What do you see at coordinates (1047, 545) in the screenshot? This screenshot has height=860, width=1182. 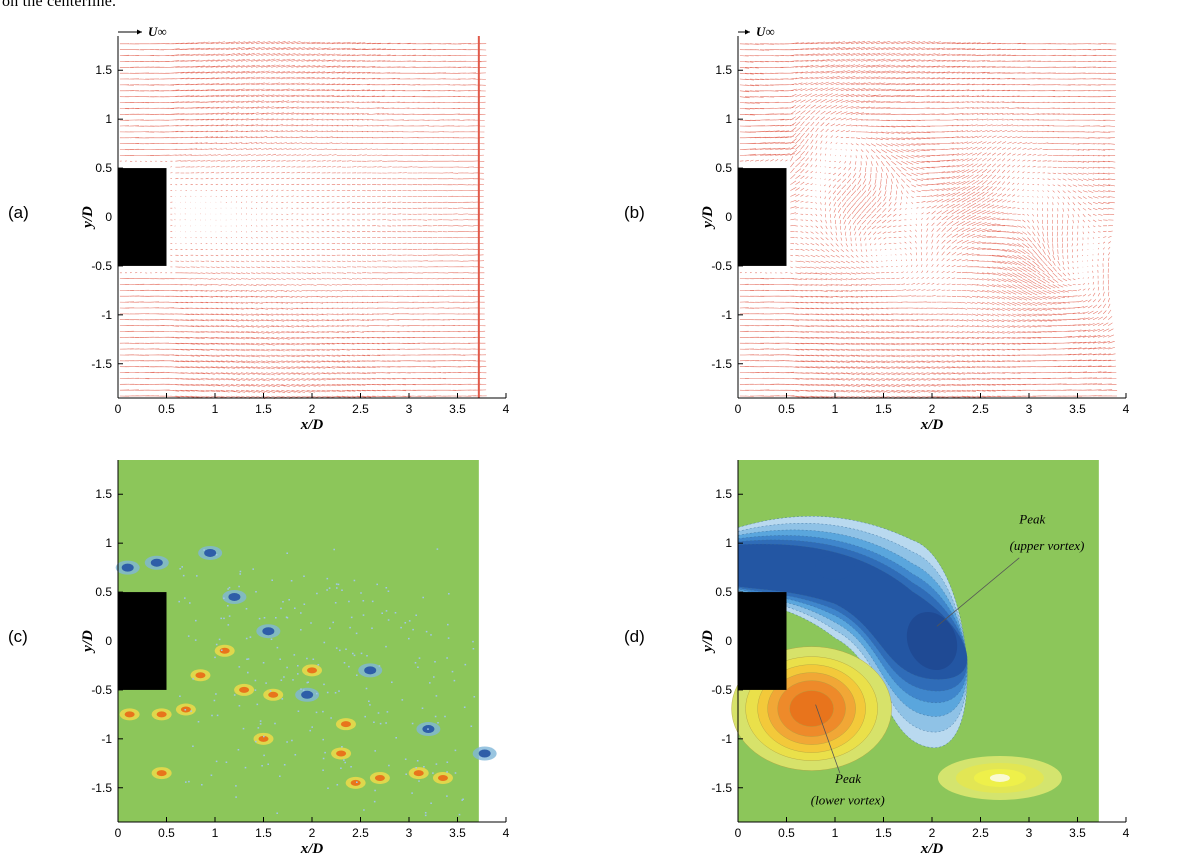 I see `upper-peak-sublabel: (upper vortex)` at bounding box center [1047, 545].